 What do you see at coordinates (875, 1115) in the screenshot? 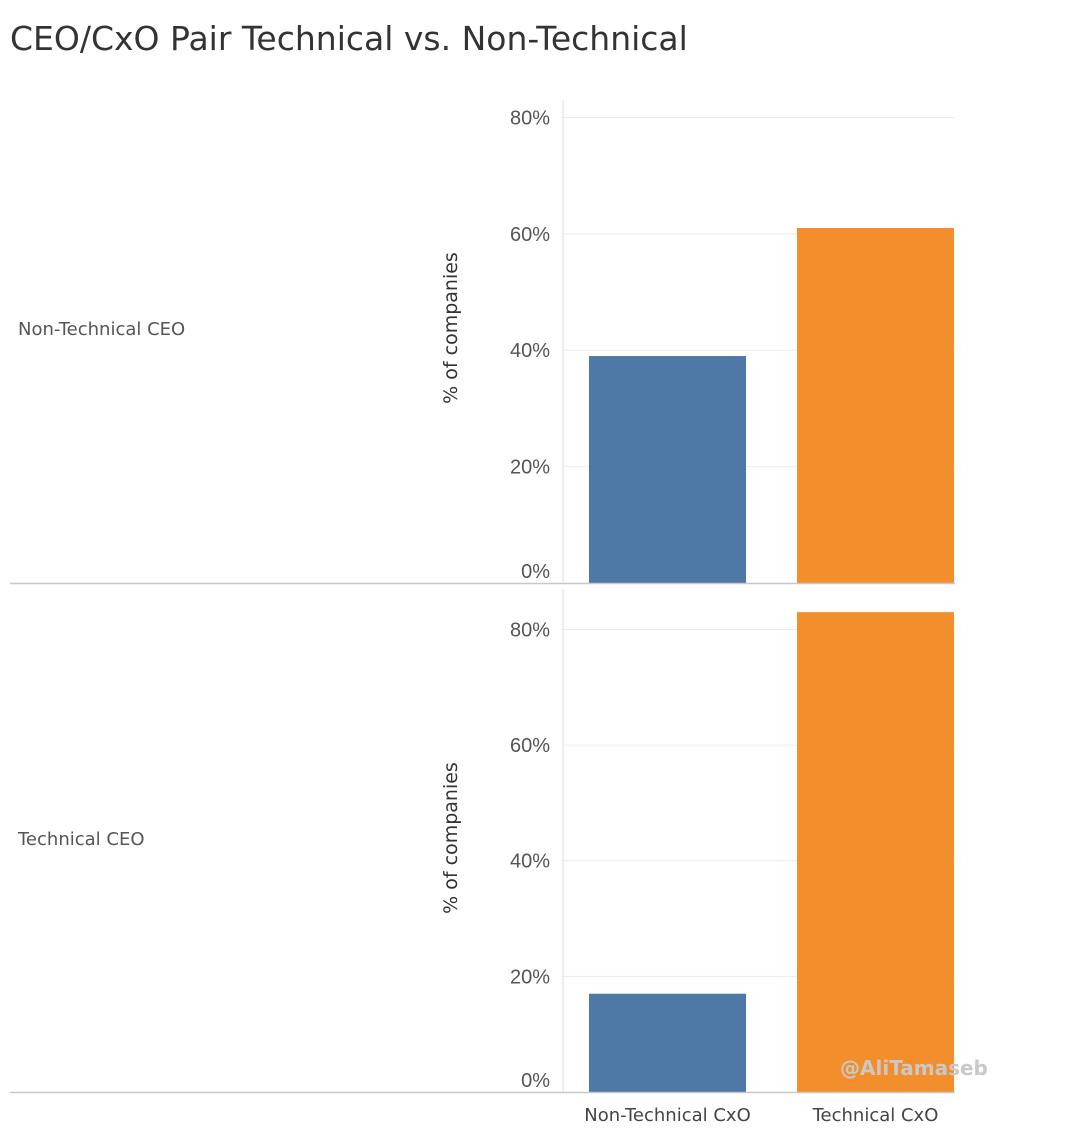
I see `x-category-label: Technical CxO` at bounding box center [875, 1115].